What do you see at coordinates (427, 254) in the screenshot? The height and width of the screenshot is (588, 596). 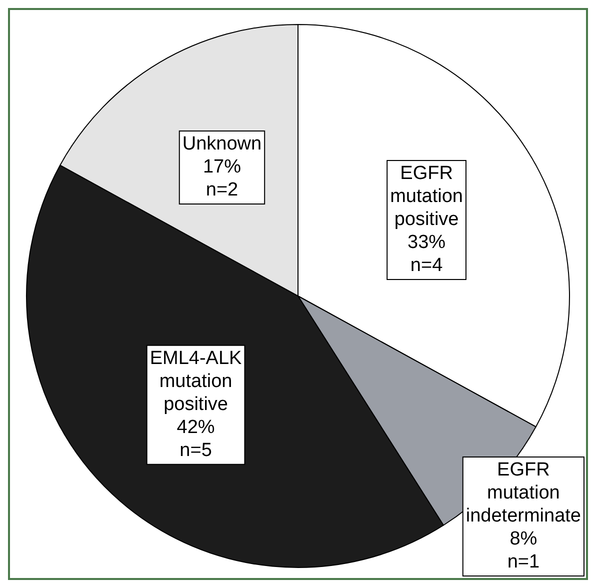 I see `data-label: 33% n=4` at bounding box center [427, 254].